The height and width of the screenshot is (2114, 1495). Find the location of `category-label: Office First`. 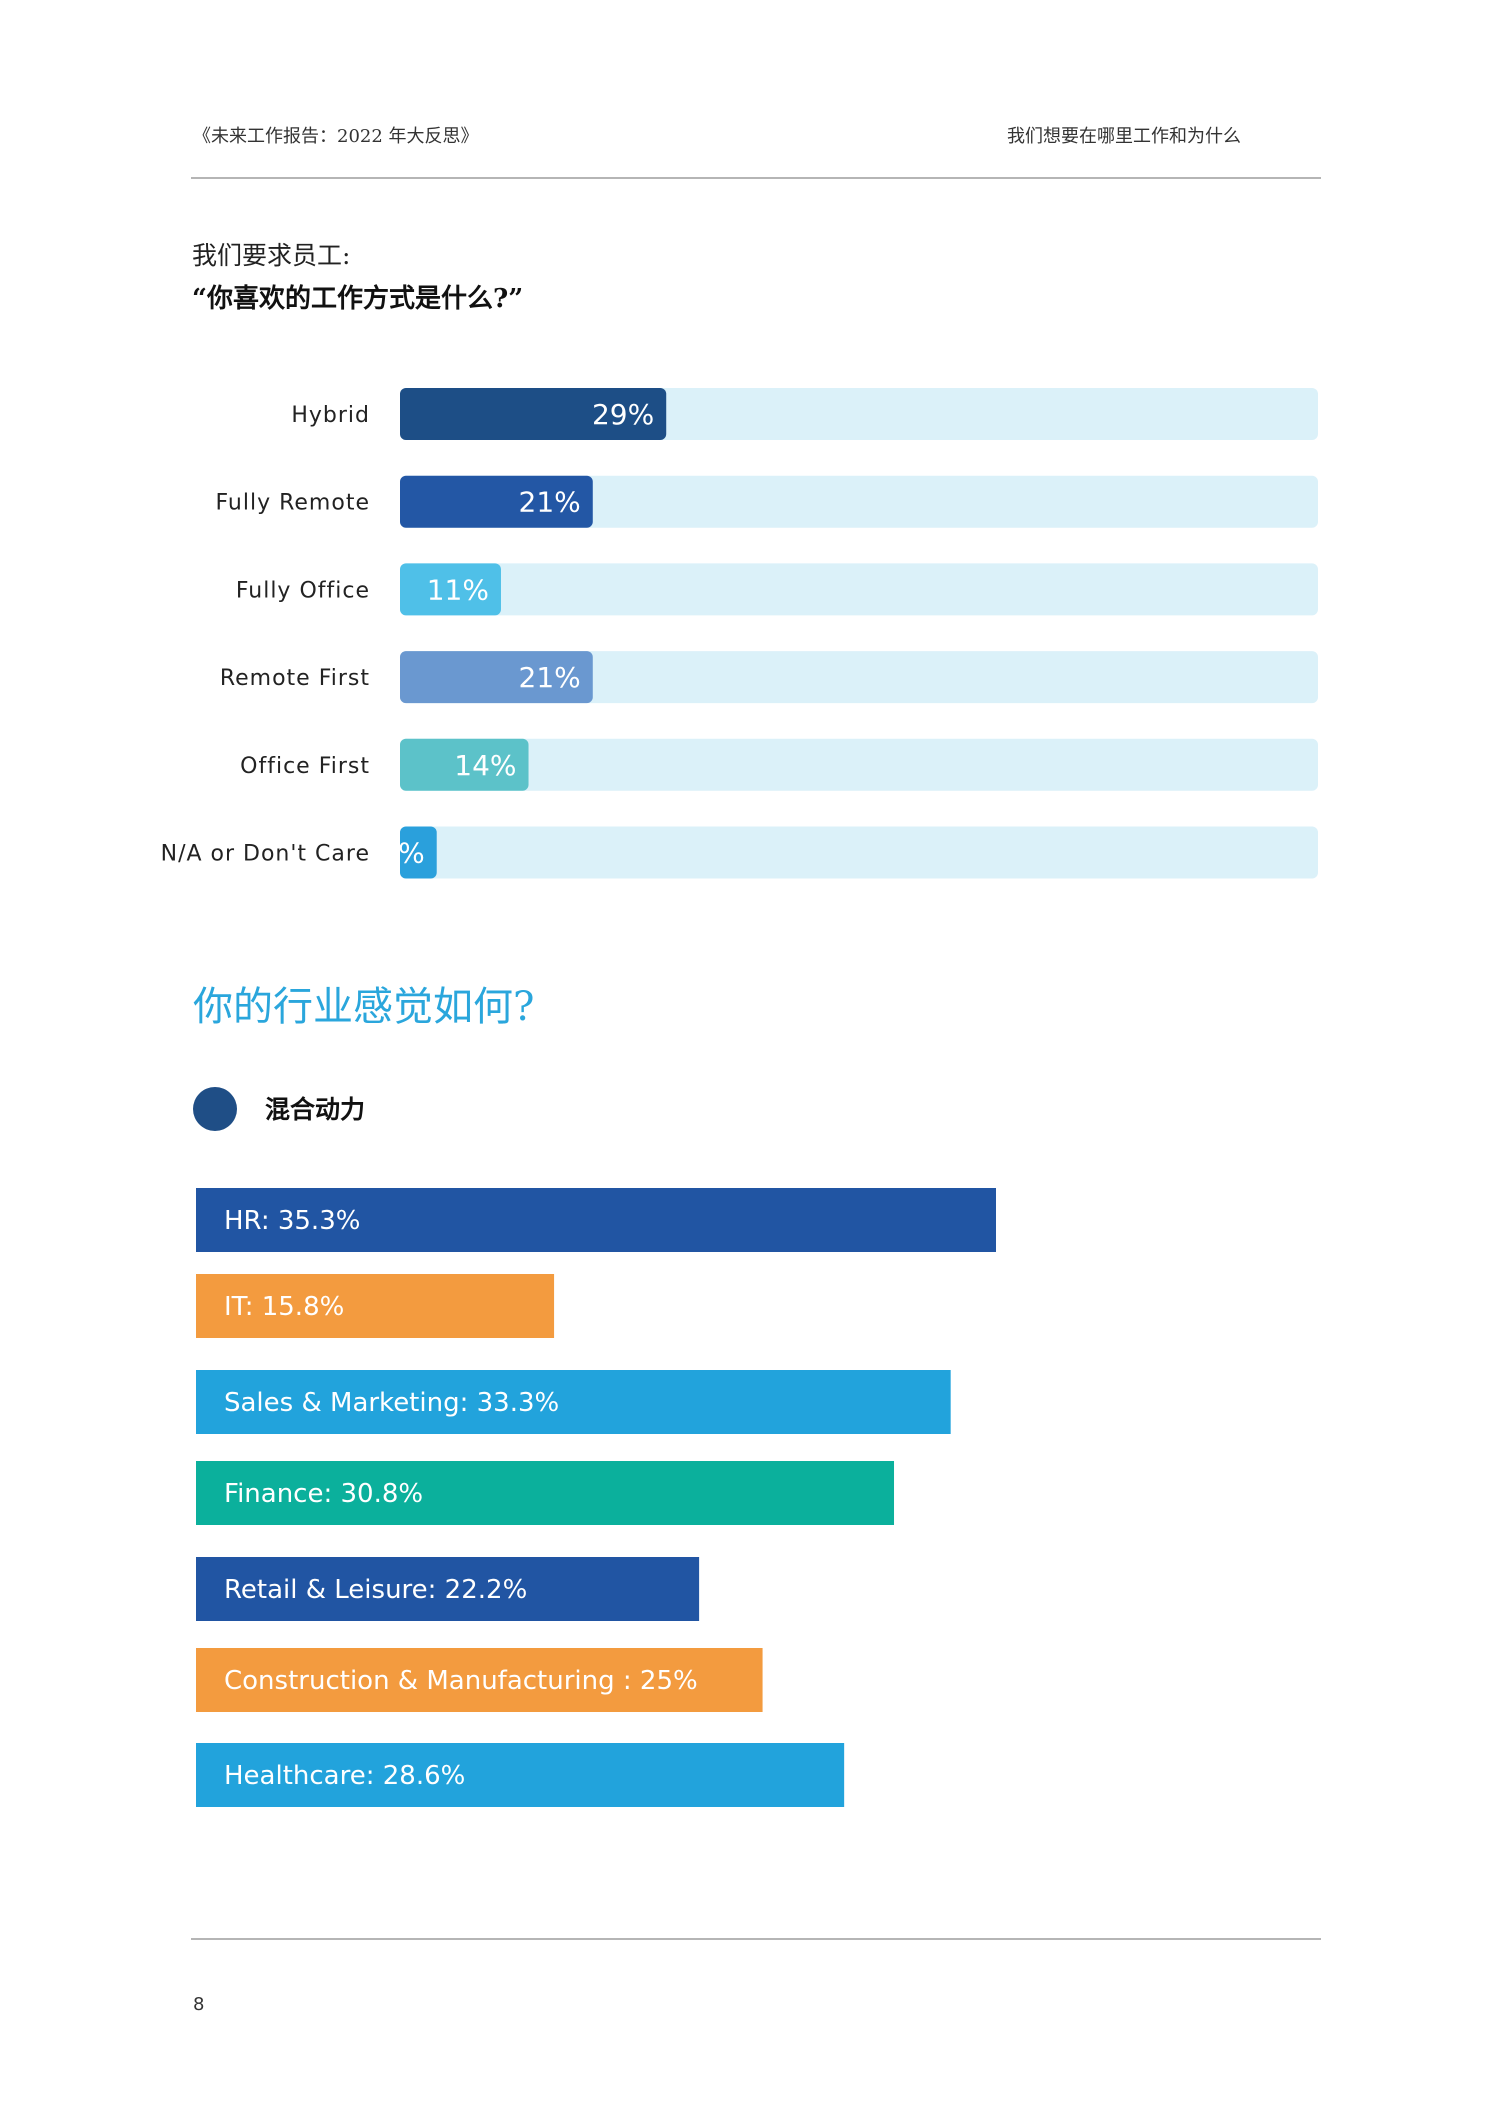

category-label: Office First is located at coordinates (305, 766).